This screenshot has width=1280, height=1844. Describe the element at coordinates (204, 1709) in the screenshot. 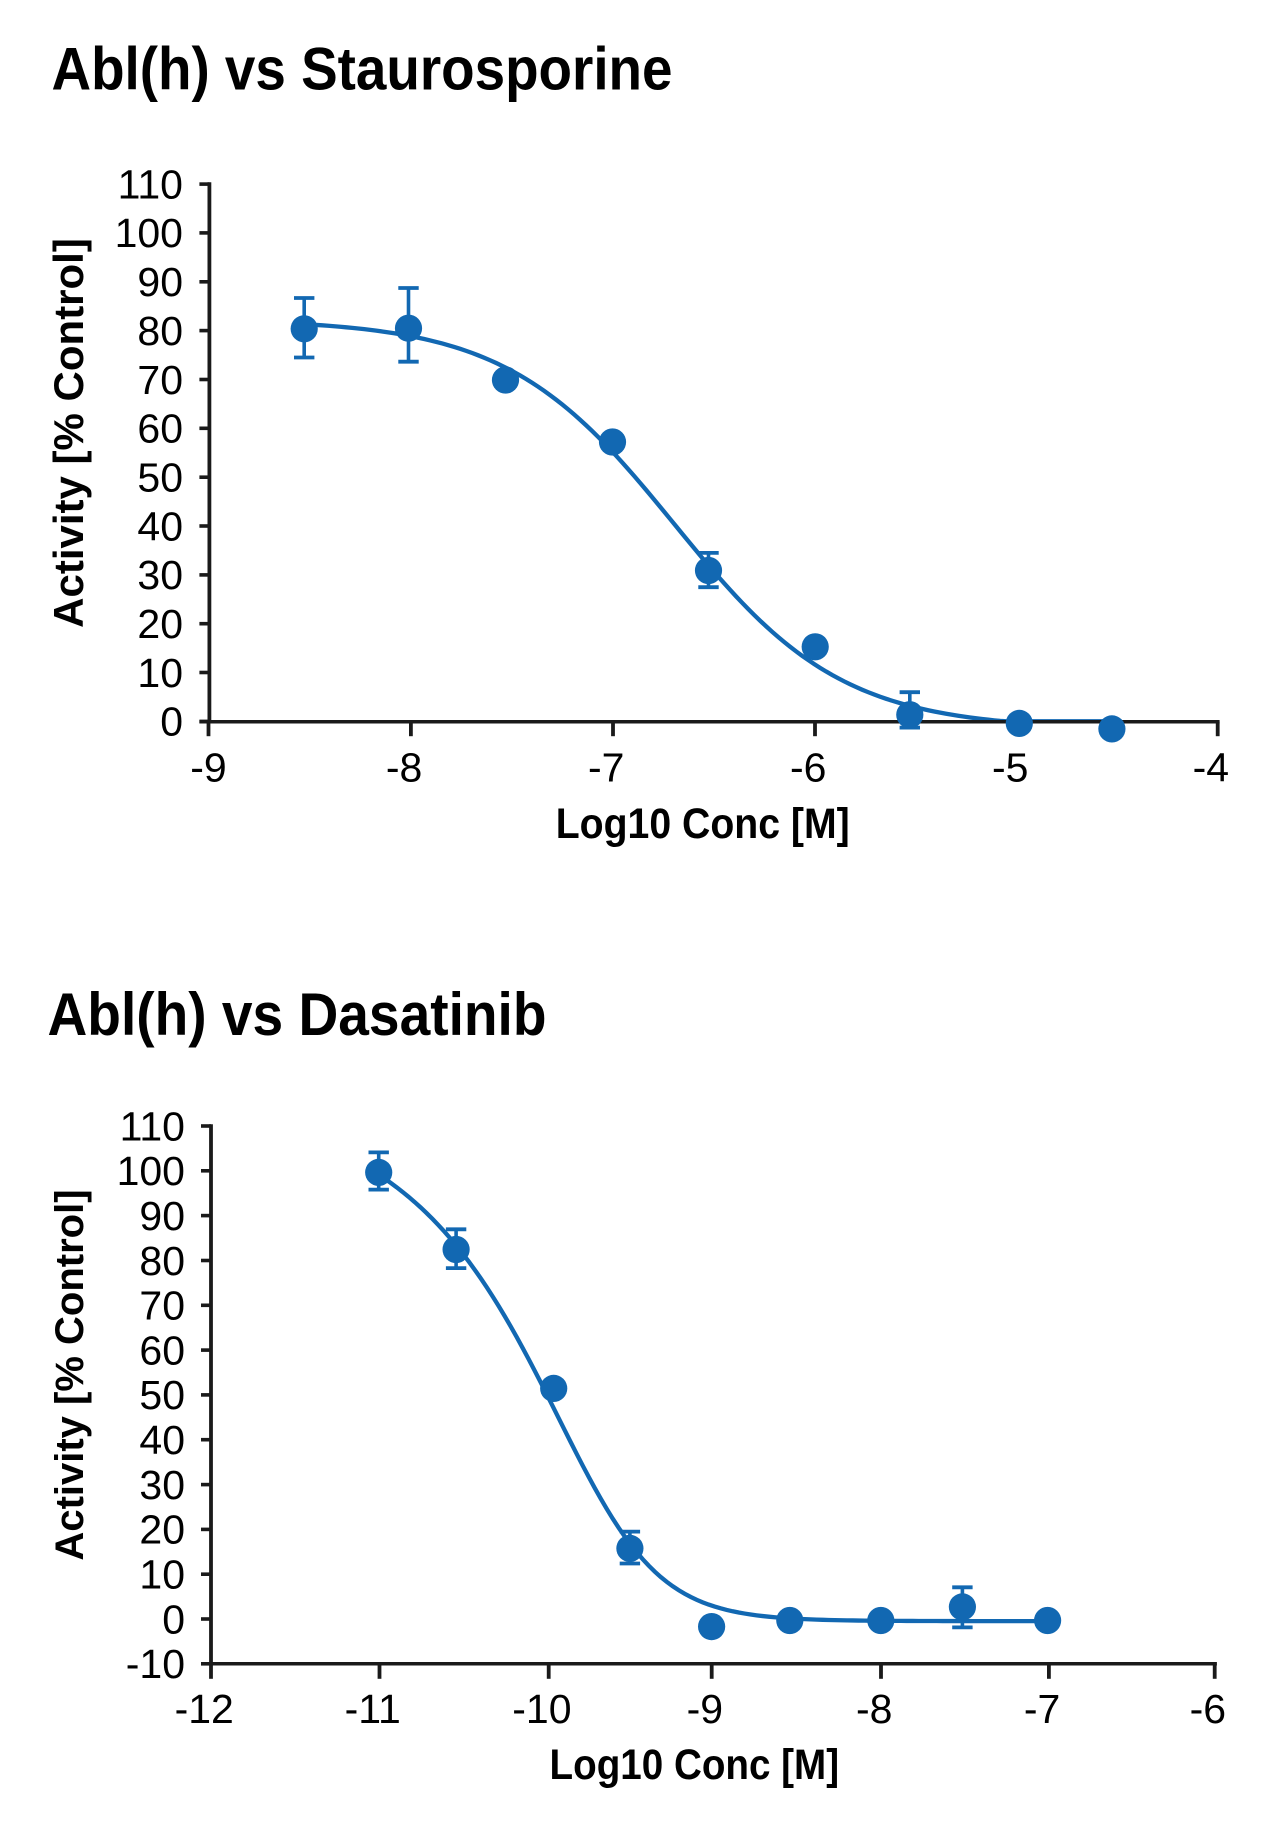

I see `svg-text: -12` at that location.